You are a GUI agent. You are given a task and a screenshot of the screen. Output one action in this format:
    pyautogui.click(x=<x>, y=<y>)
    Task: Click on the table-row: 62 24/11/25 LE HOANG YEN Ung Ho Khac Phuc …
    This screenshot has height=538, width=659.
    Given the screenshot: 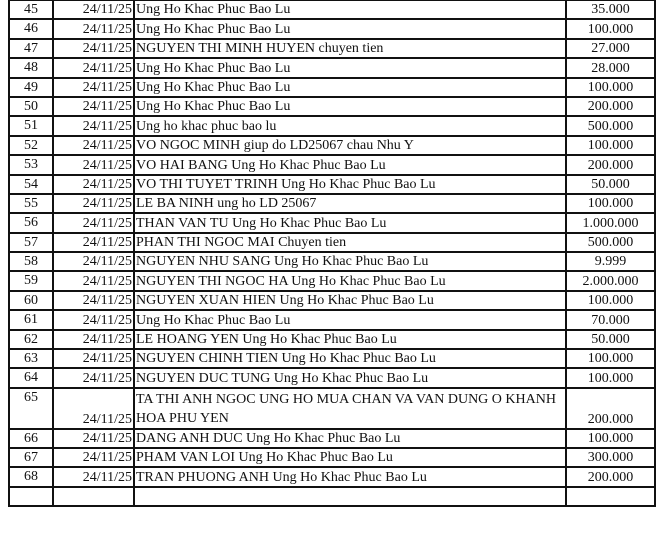 What is the action you would take?
    pyautogui.click(x=332, y=339)
    